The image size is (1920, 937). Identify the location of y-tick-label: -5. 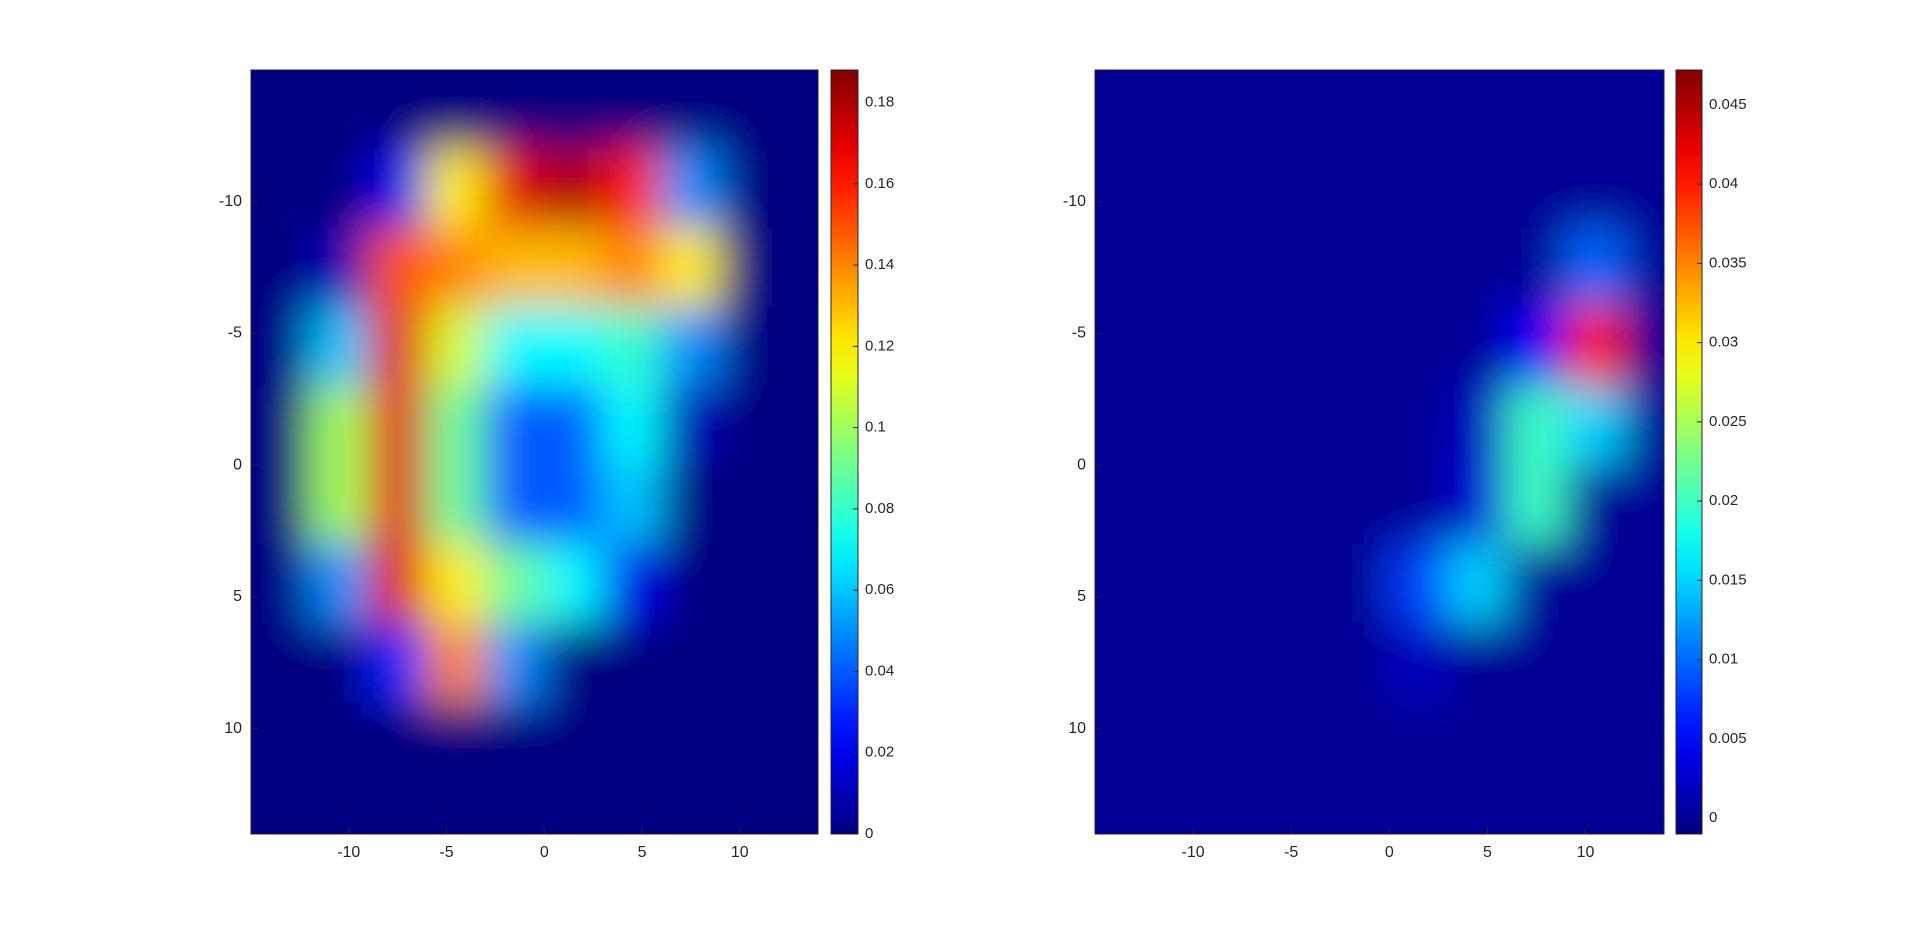
(1079, 333).